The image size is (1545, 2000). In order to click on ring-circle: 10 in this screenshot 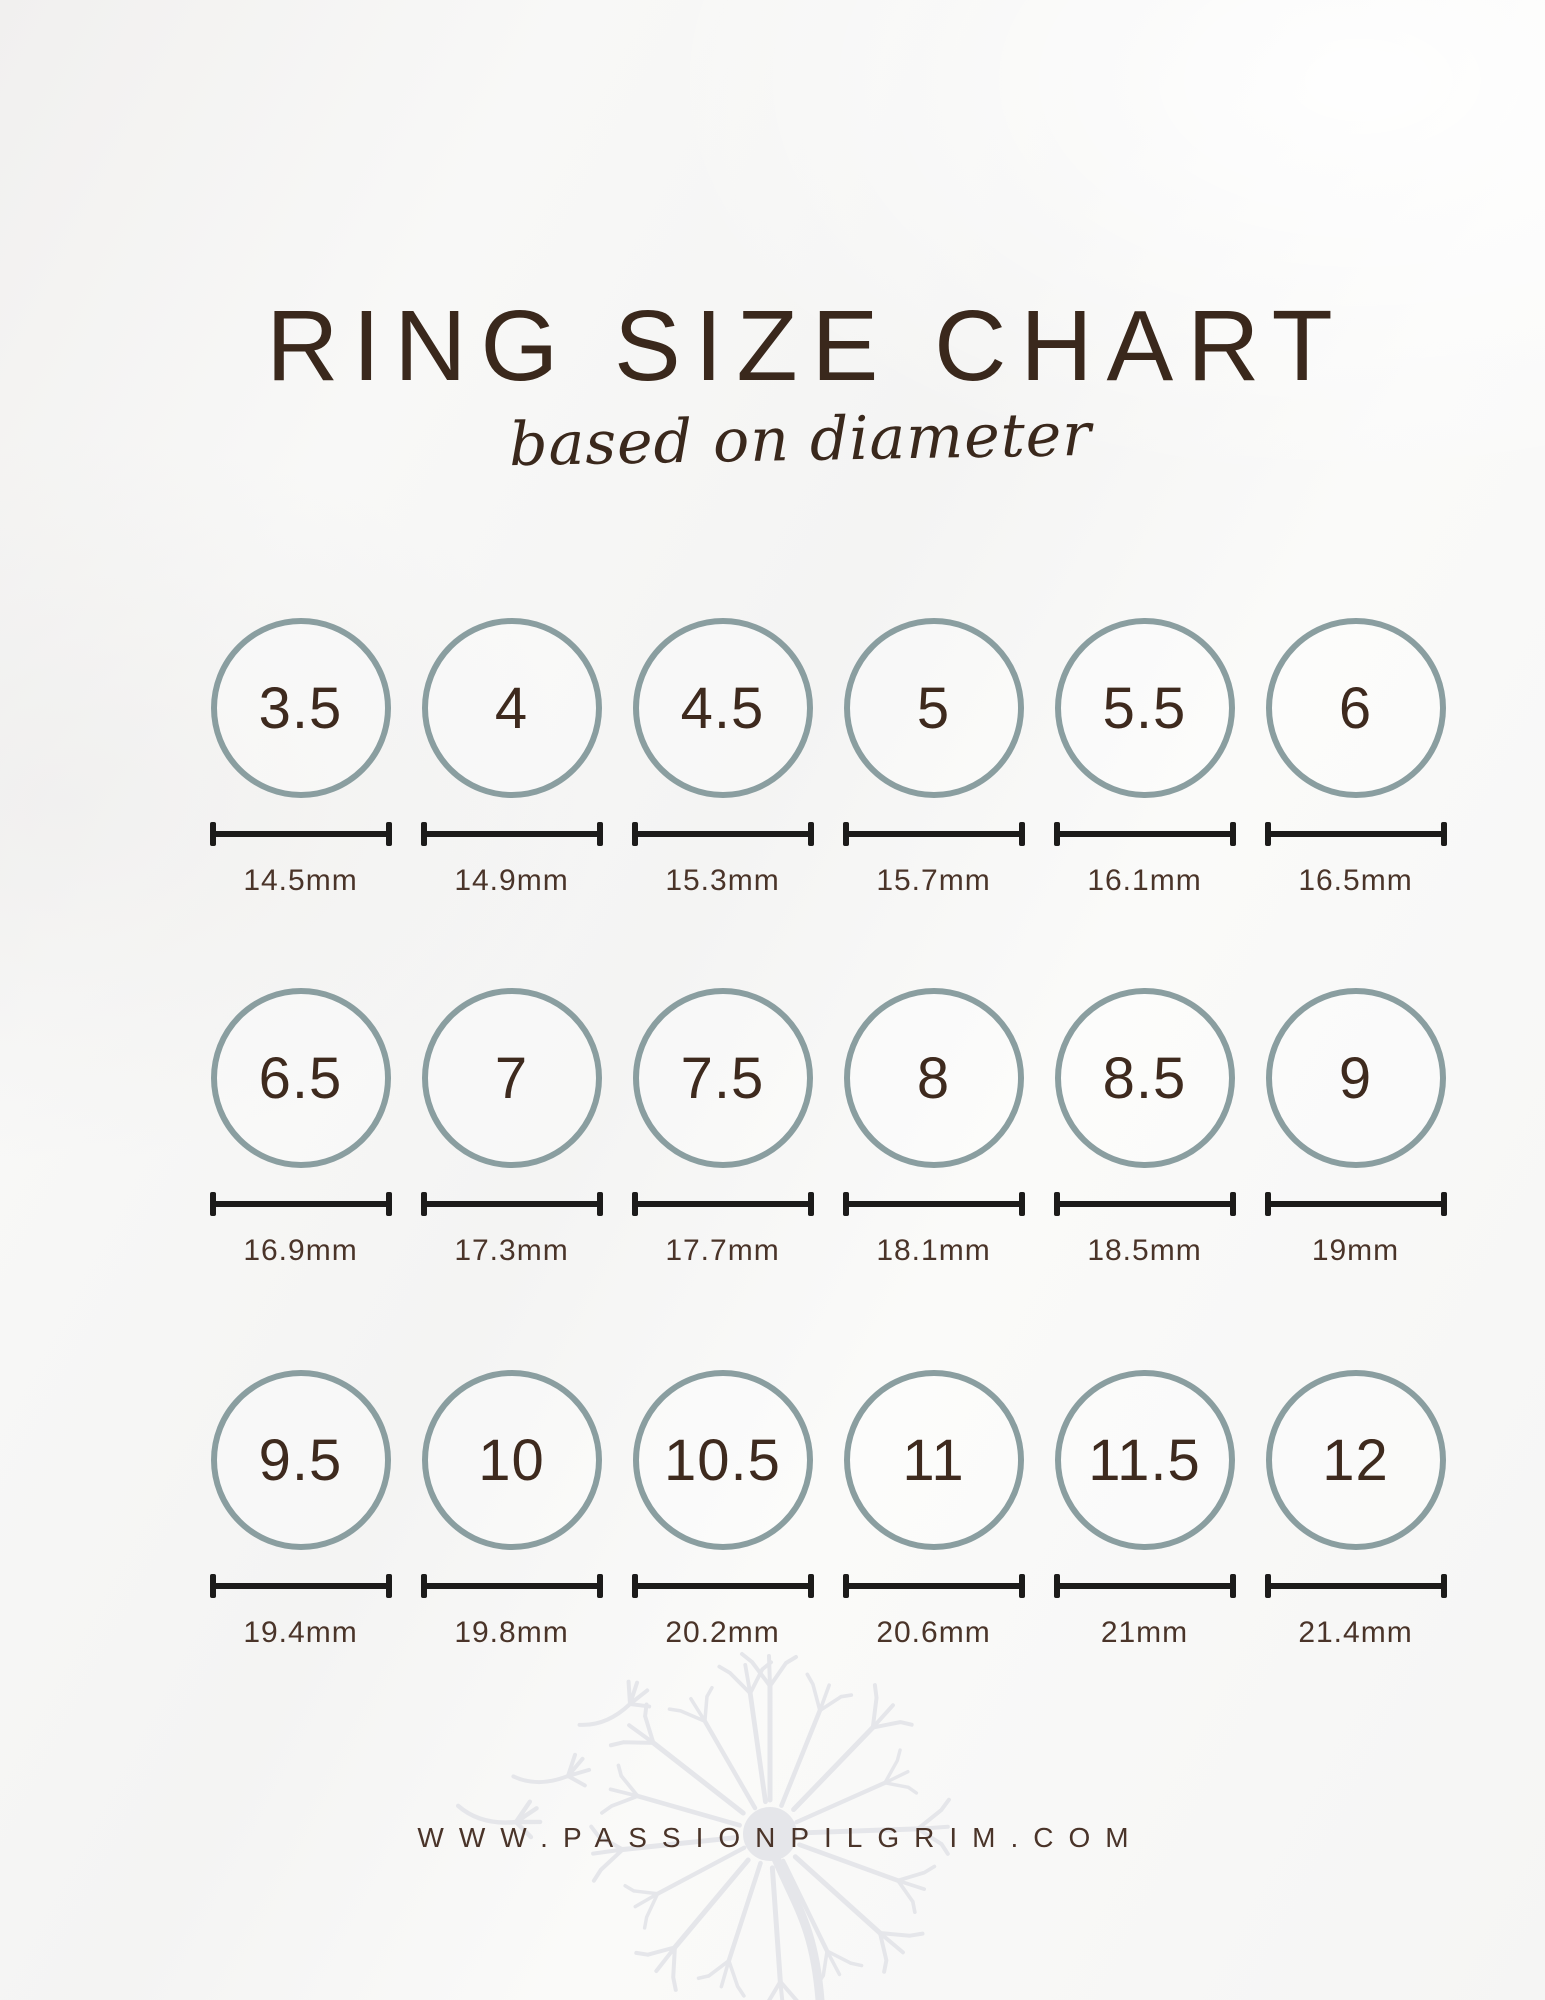, I will do `click(511, 1460)`.